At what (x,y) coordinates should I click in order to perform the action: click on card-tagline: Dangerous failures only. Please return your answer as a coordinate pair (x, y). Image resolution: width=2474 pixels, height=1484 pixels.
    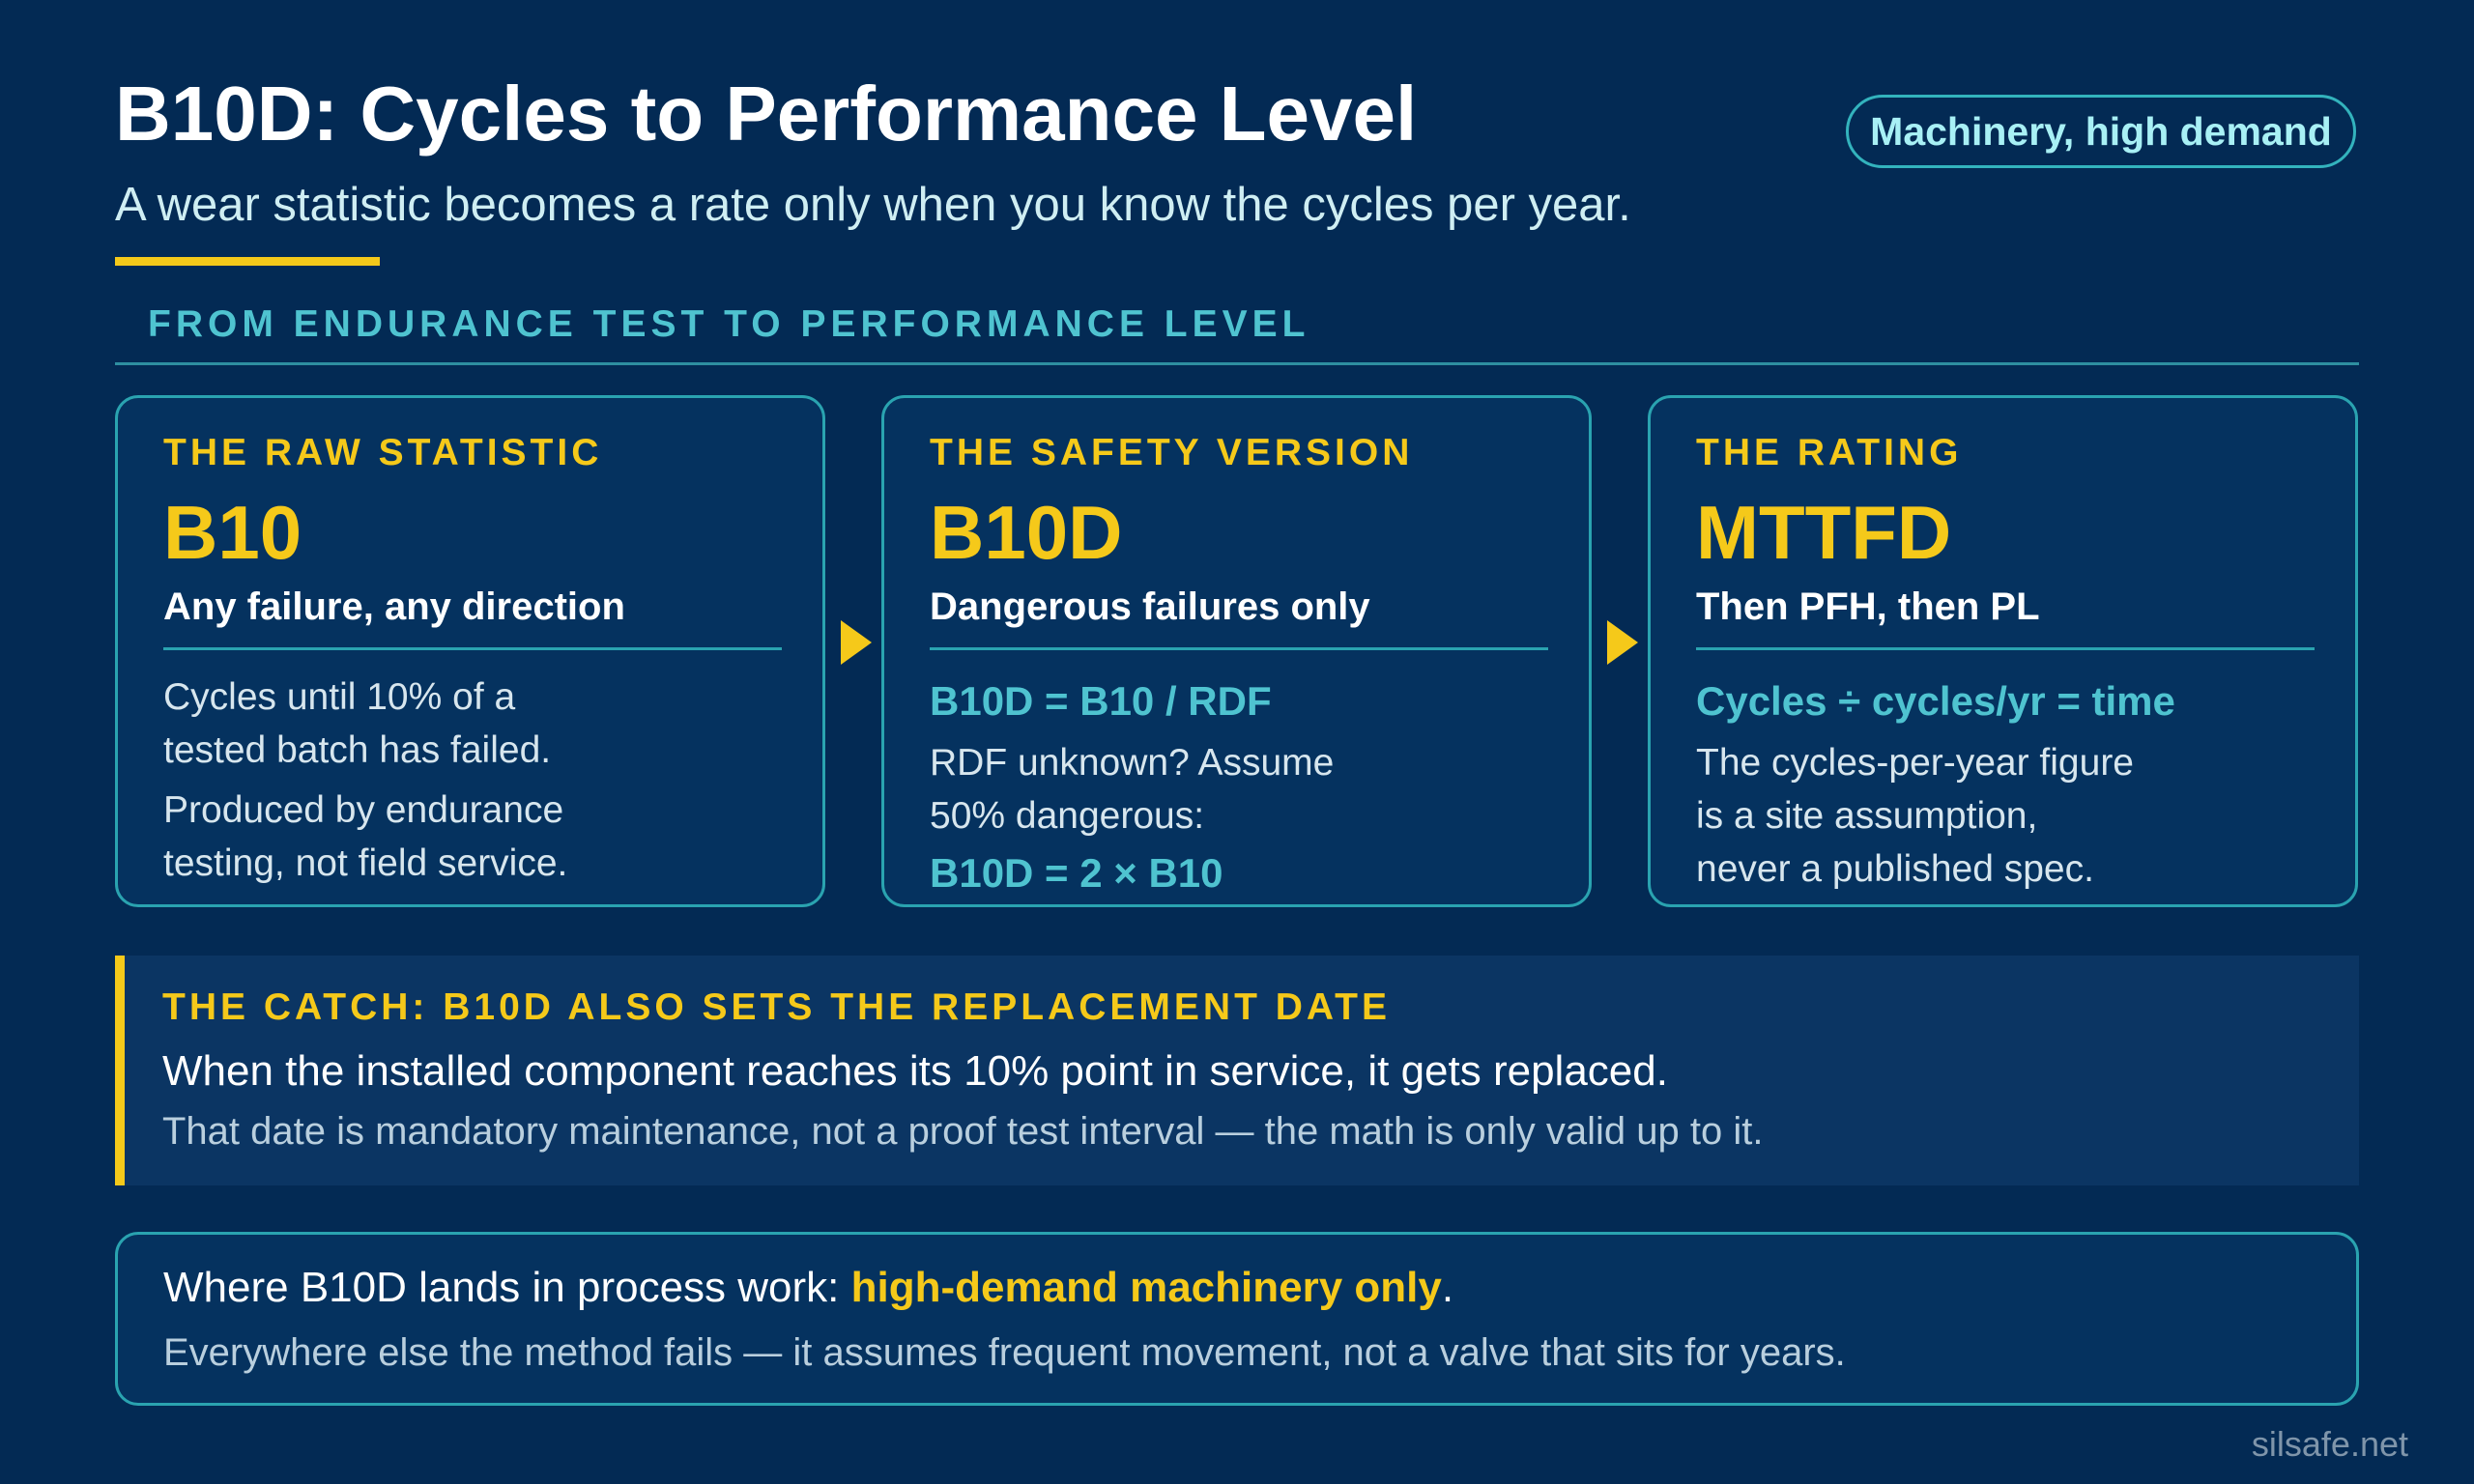
    Looking at the image, I should click on (1150, 607).